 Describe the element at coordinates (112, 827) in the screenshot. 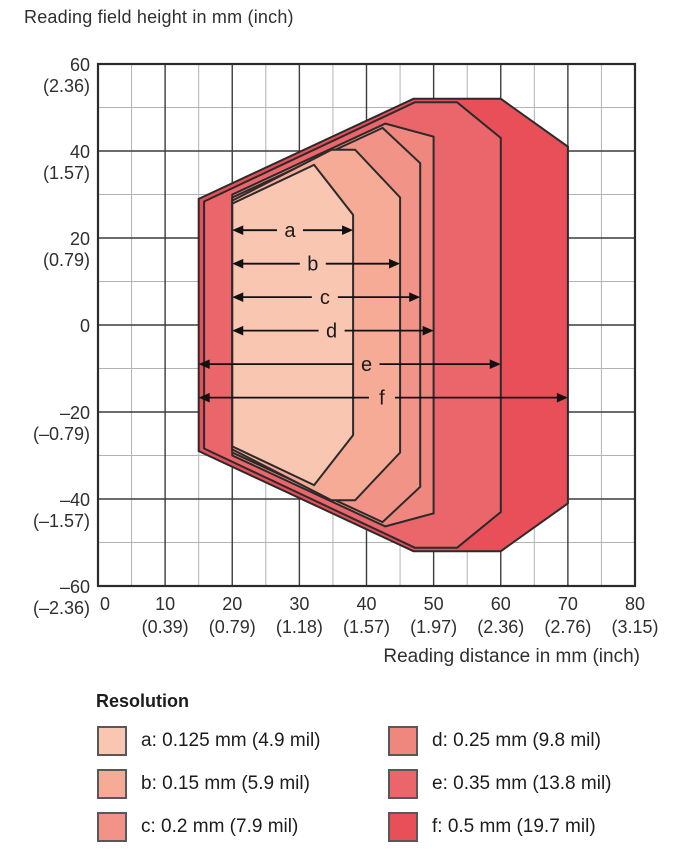

I see `legend-swatch-c` at that location.